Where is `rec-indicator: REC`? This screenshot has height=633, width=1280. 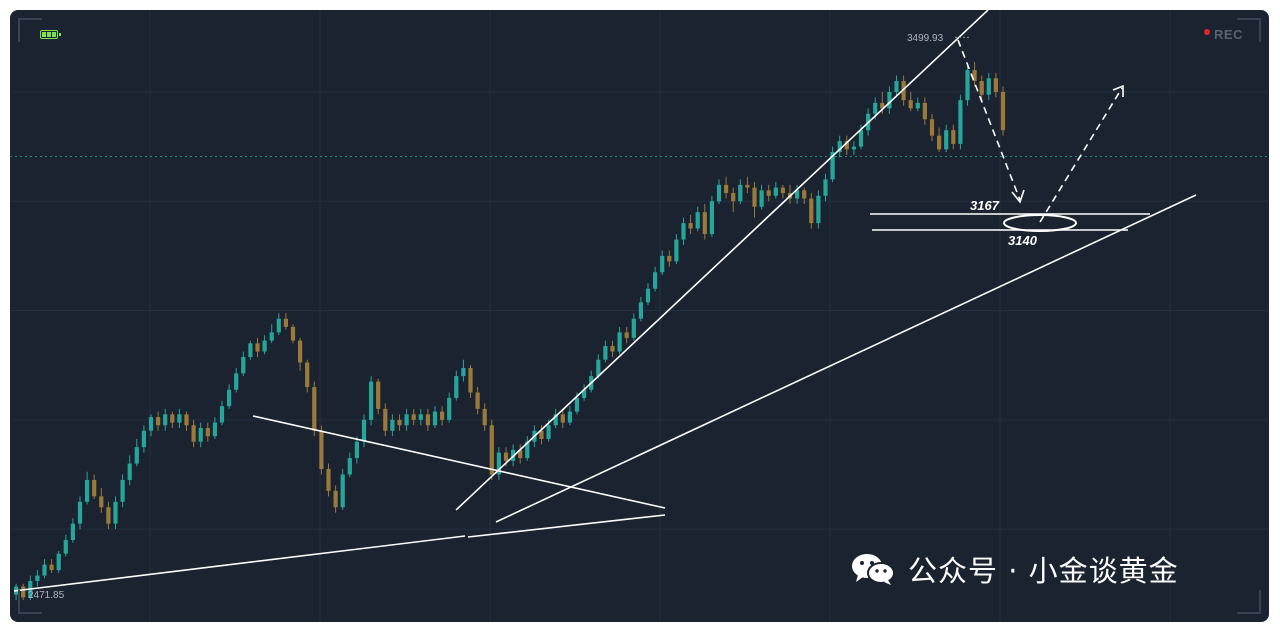
rec-indicator: REC is located at coordinates (1223, 34).